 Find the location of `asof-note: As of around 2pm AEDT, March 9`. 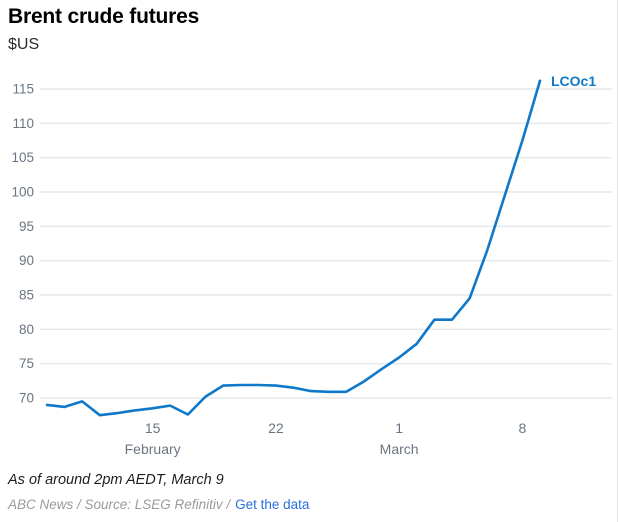

asof-note: As of around 2pm AEDT, March 9 is located at coordinates (116, 480).